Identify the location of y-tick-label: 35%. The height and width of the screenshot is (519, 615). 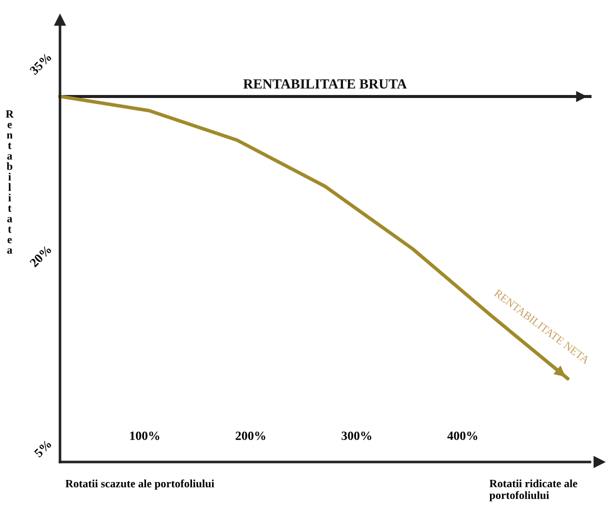
(40, 64).